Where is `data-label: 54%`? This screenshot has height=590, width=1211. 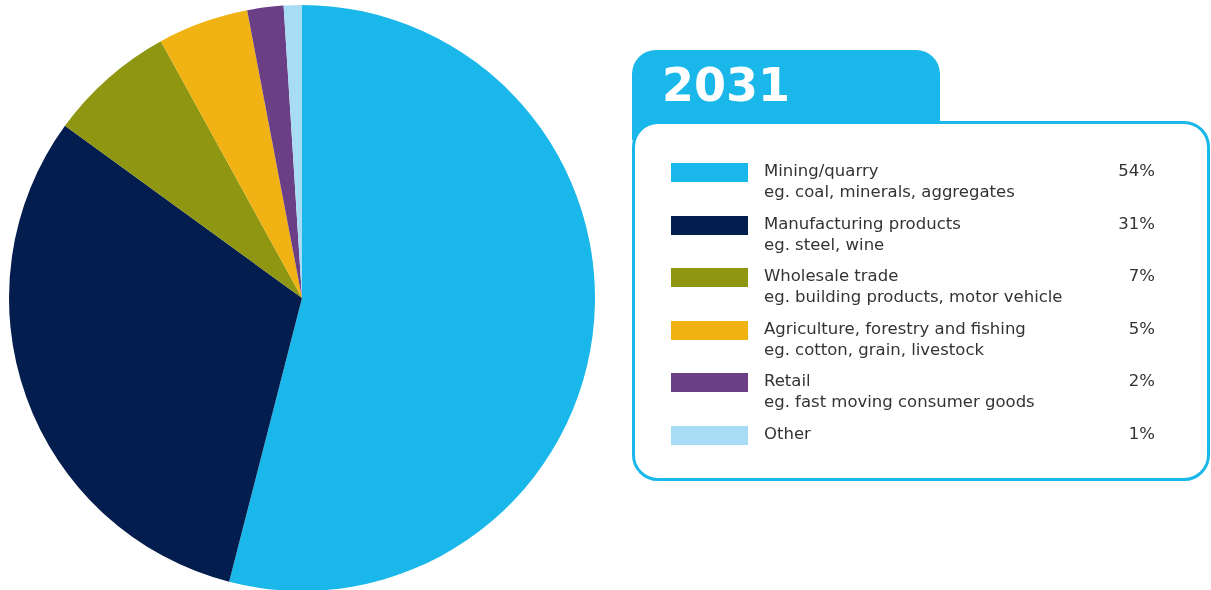 data-label: 54% is located at coordinates (1136, 170).